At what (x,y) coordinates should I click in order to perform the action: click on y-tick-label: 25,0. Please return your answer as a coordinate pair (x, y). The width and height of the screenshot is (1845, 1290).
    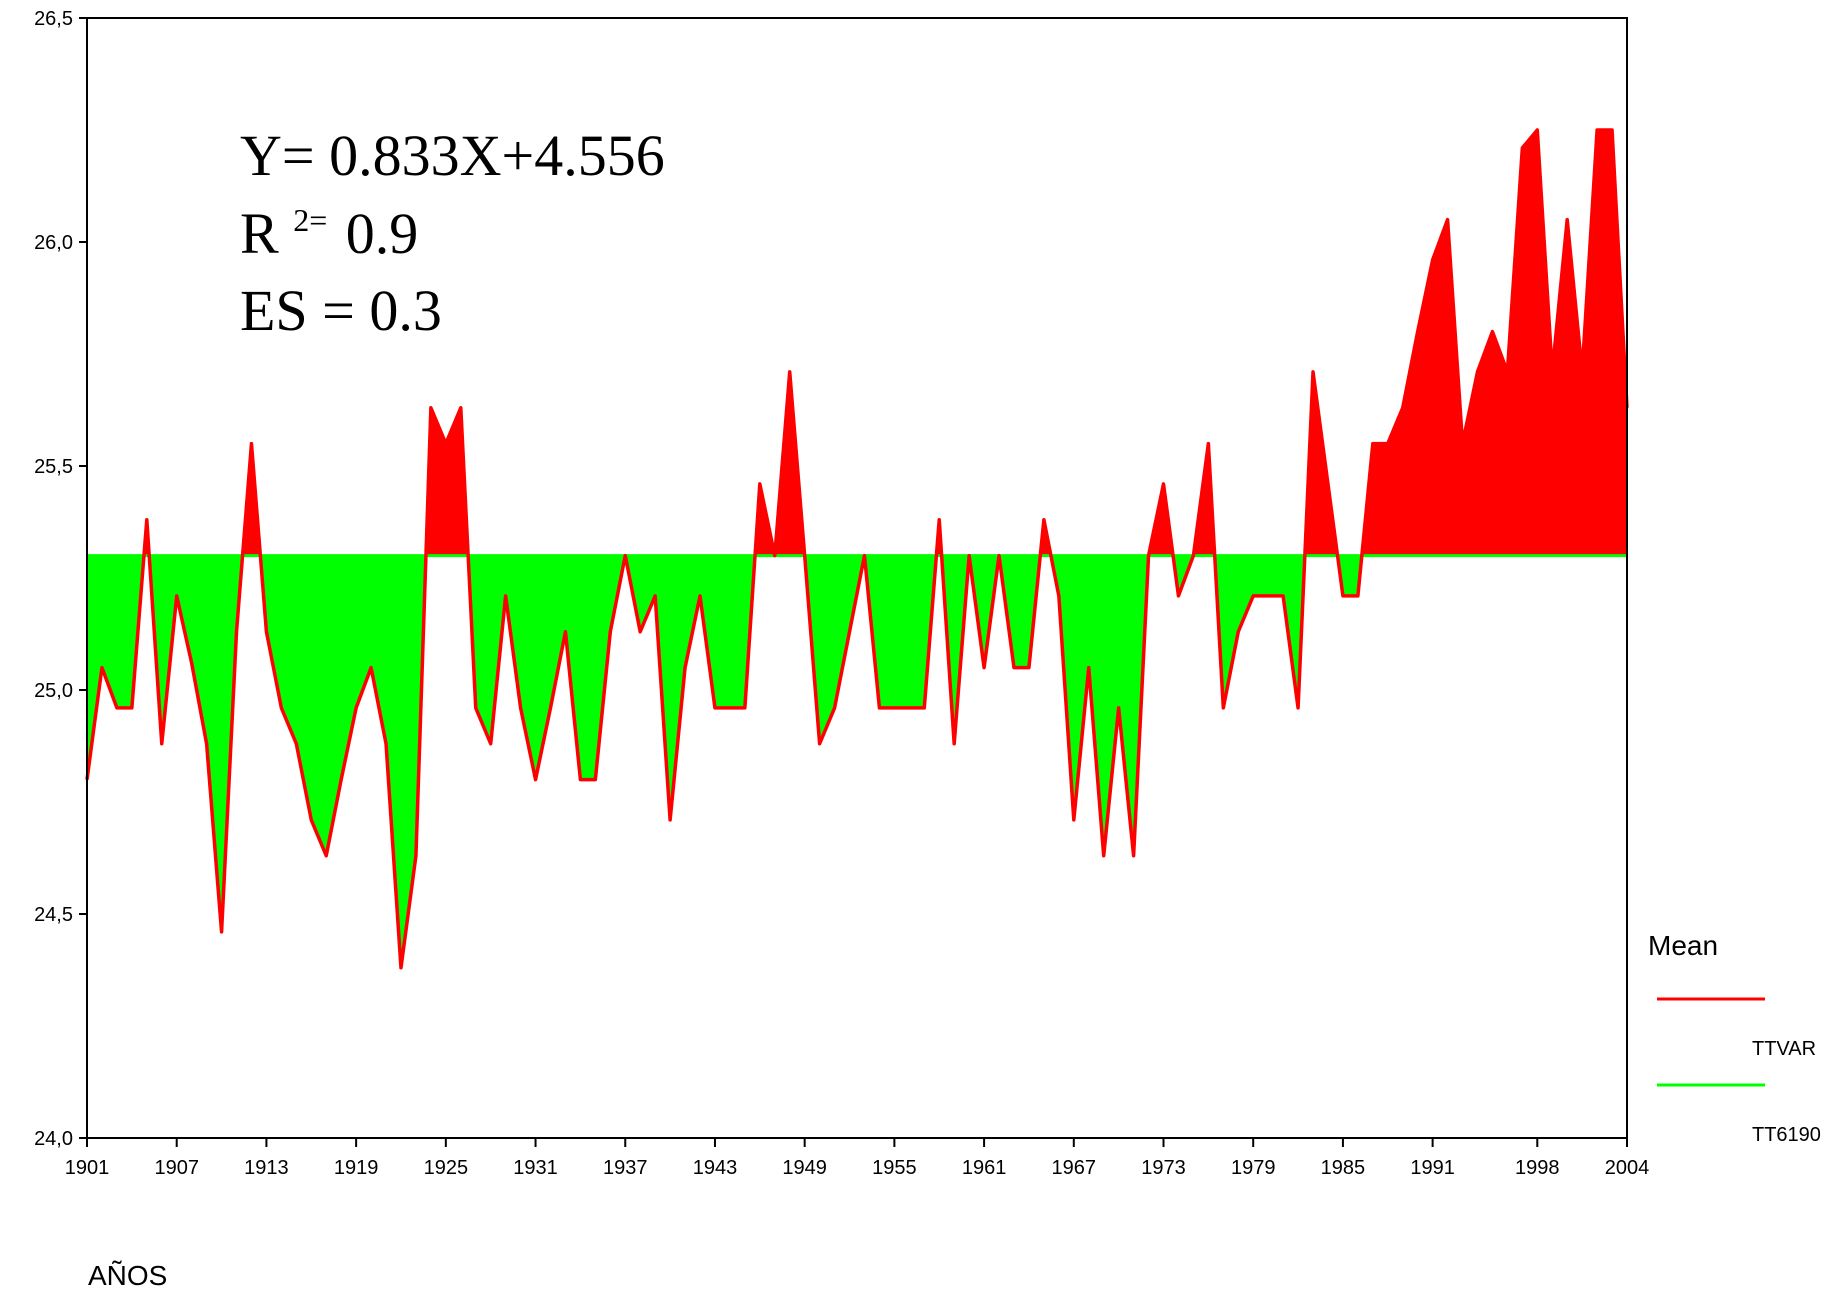
    Looking at the image, I should click on (53, 691).